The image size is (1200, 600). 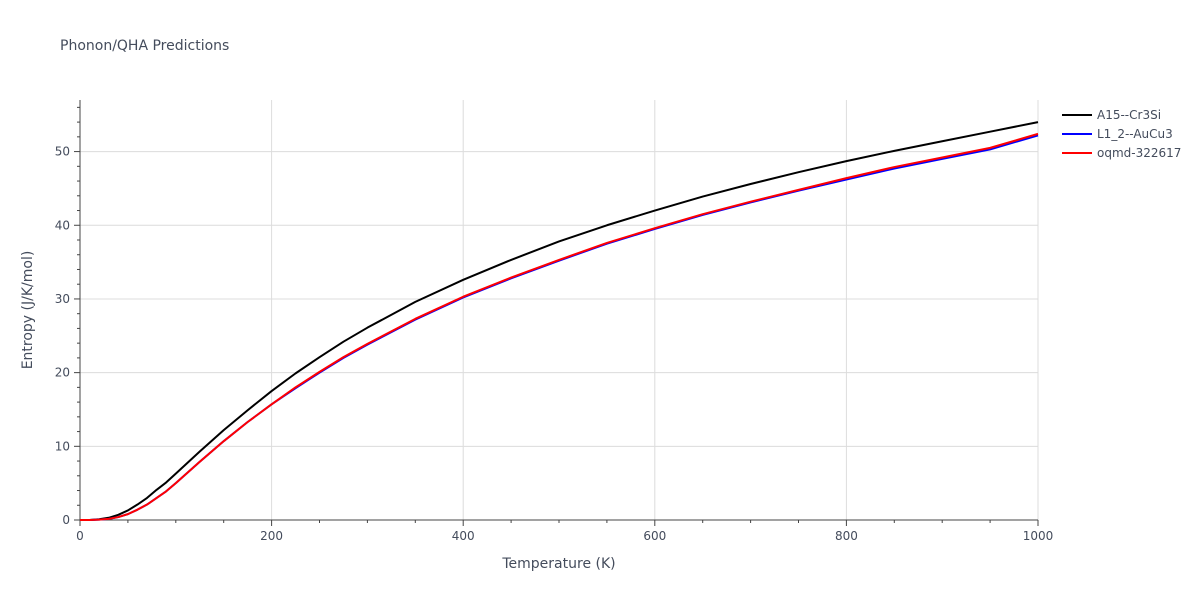 I want to click on x-tick-label: 200, so click(x=271, y=536).